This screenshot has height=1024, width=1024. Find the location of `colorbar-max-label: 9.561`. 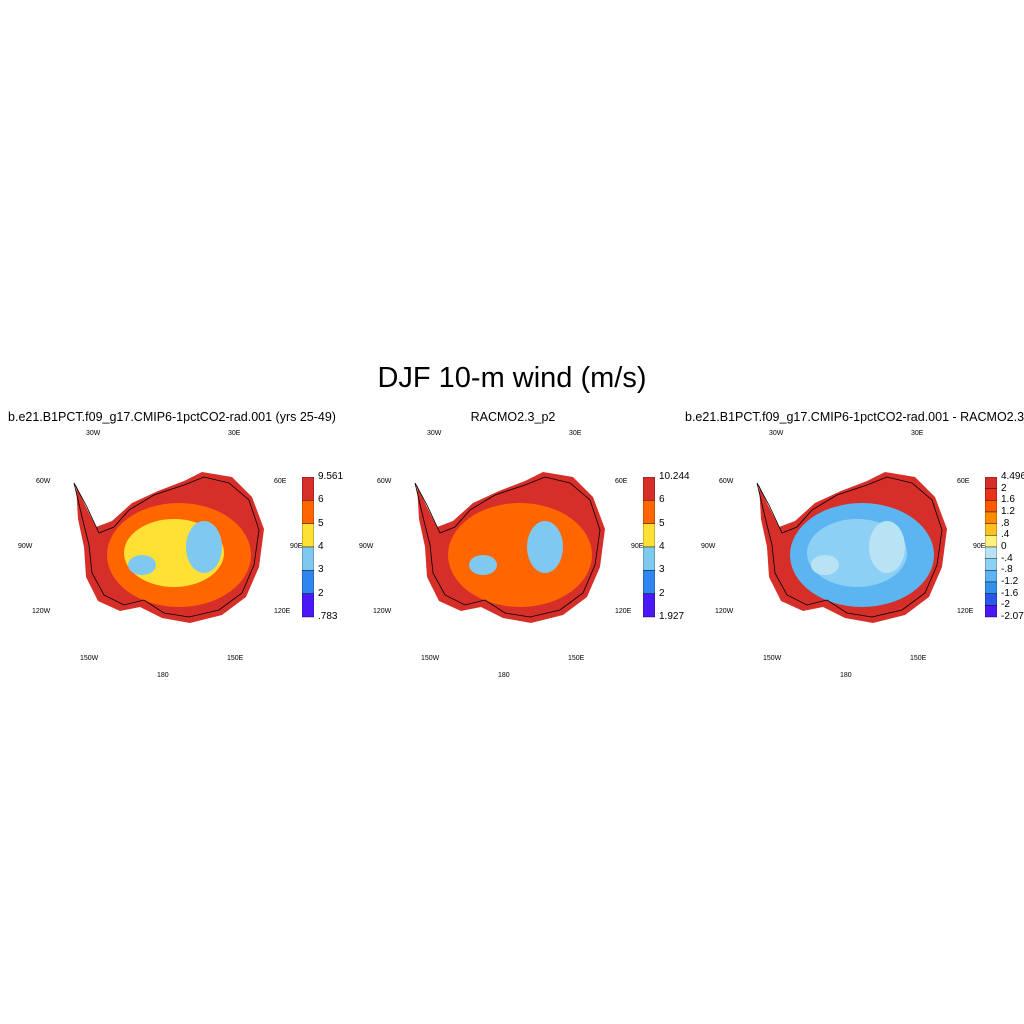

colorbar-max-label: 9.561 is located at coordinates (331, 476).